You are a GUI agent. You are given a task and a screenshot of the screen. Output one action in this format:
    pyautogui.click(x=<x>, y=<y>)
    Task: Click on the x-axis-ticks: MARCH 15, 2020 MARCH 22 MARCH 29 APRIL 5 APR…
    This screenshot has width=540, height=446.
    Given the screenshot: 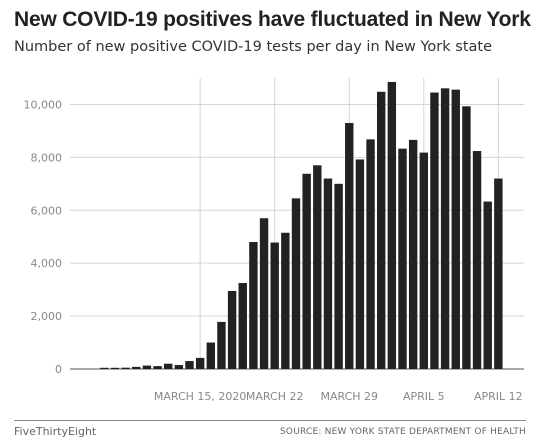 What is the action you would take?
    pyautogui.click(x=338, y=396)
    